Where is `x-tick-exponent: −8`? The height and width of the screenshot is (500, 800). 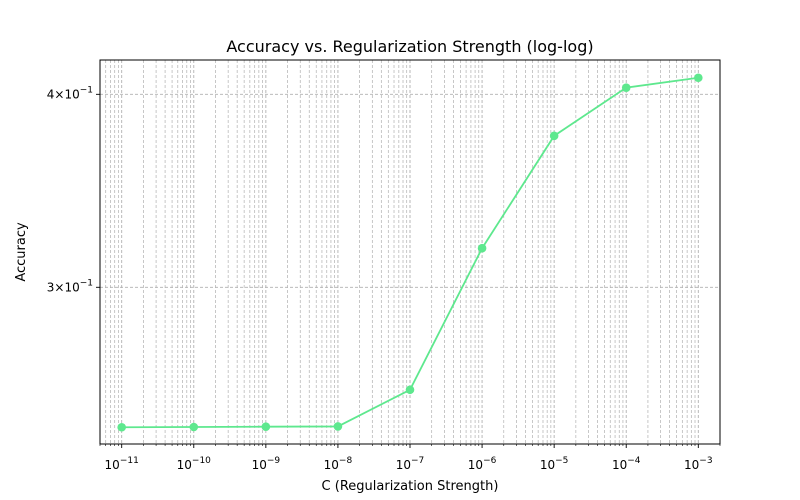
x-tick-exponent: −8 is located at coordinates (346, 461).